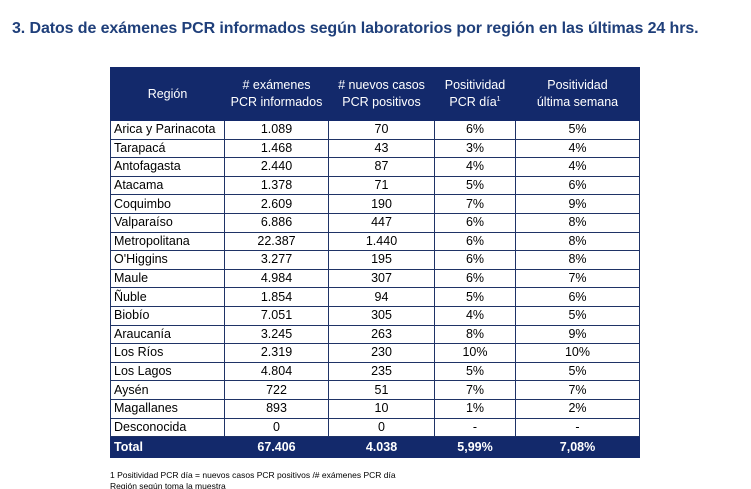 The width and height of the screenshot is (751, 489). What do you see at coordinates (276, 94) in the screenshot?
I see `header-examenes: # exámenes PCR informados` at bounding box center [276, 94].